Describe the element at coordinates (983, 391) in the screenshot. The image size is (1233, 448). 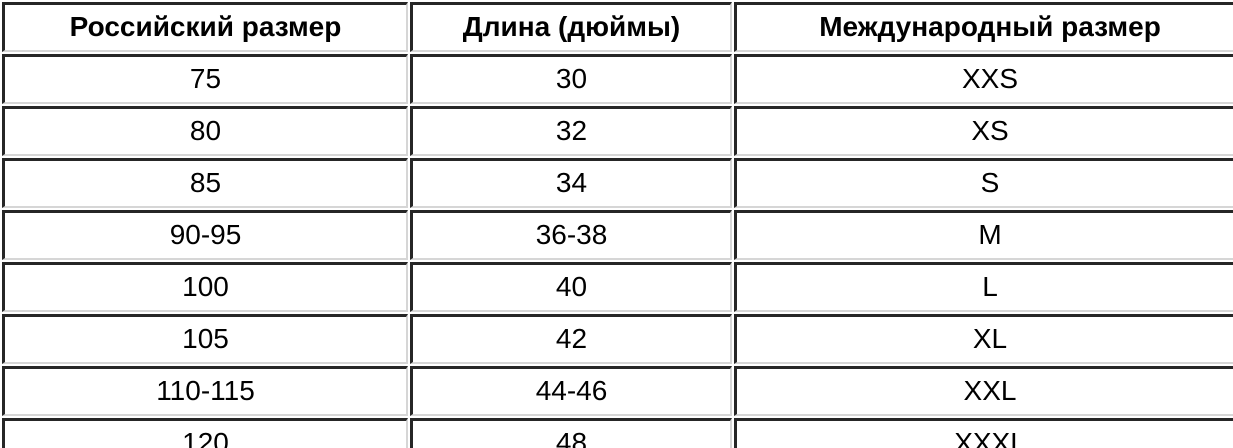
I see `cell-international-size: XXL` at that location.